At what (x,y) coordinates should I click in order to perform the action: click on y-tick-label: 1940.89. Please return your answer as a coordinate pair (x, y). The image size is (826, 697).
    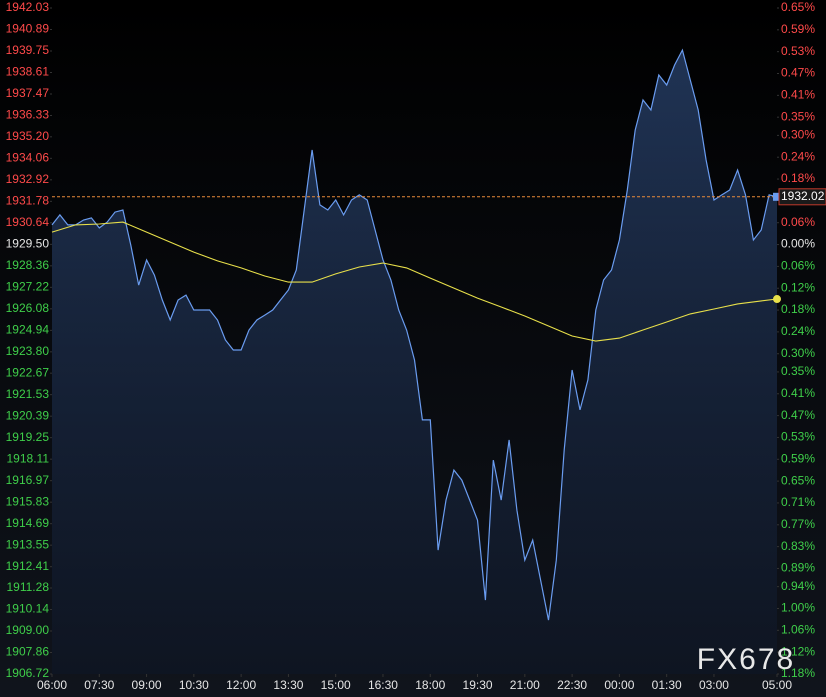
    Looking at the image, I should click on (28, 29).